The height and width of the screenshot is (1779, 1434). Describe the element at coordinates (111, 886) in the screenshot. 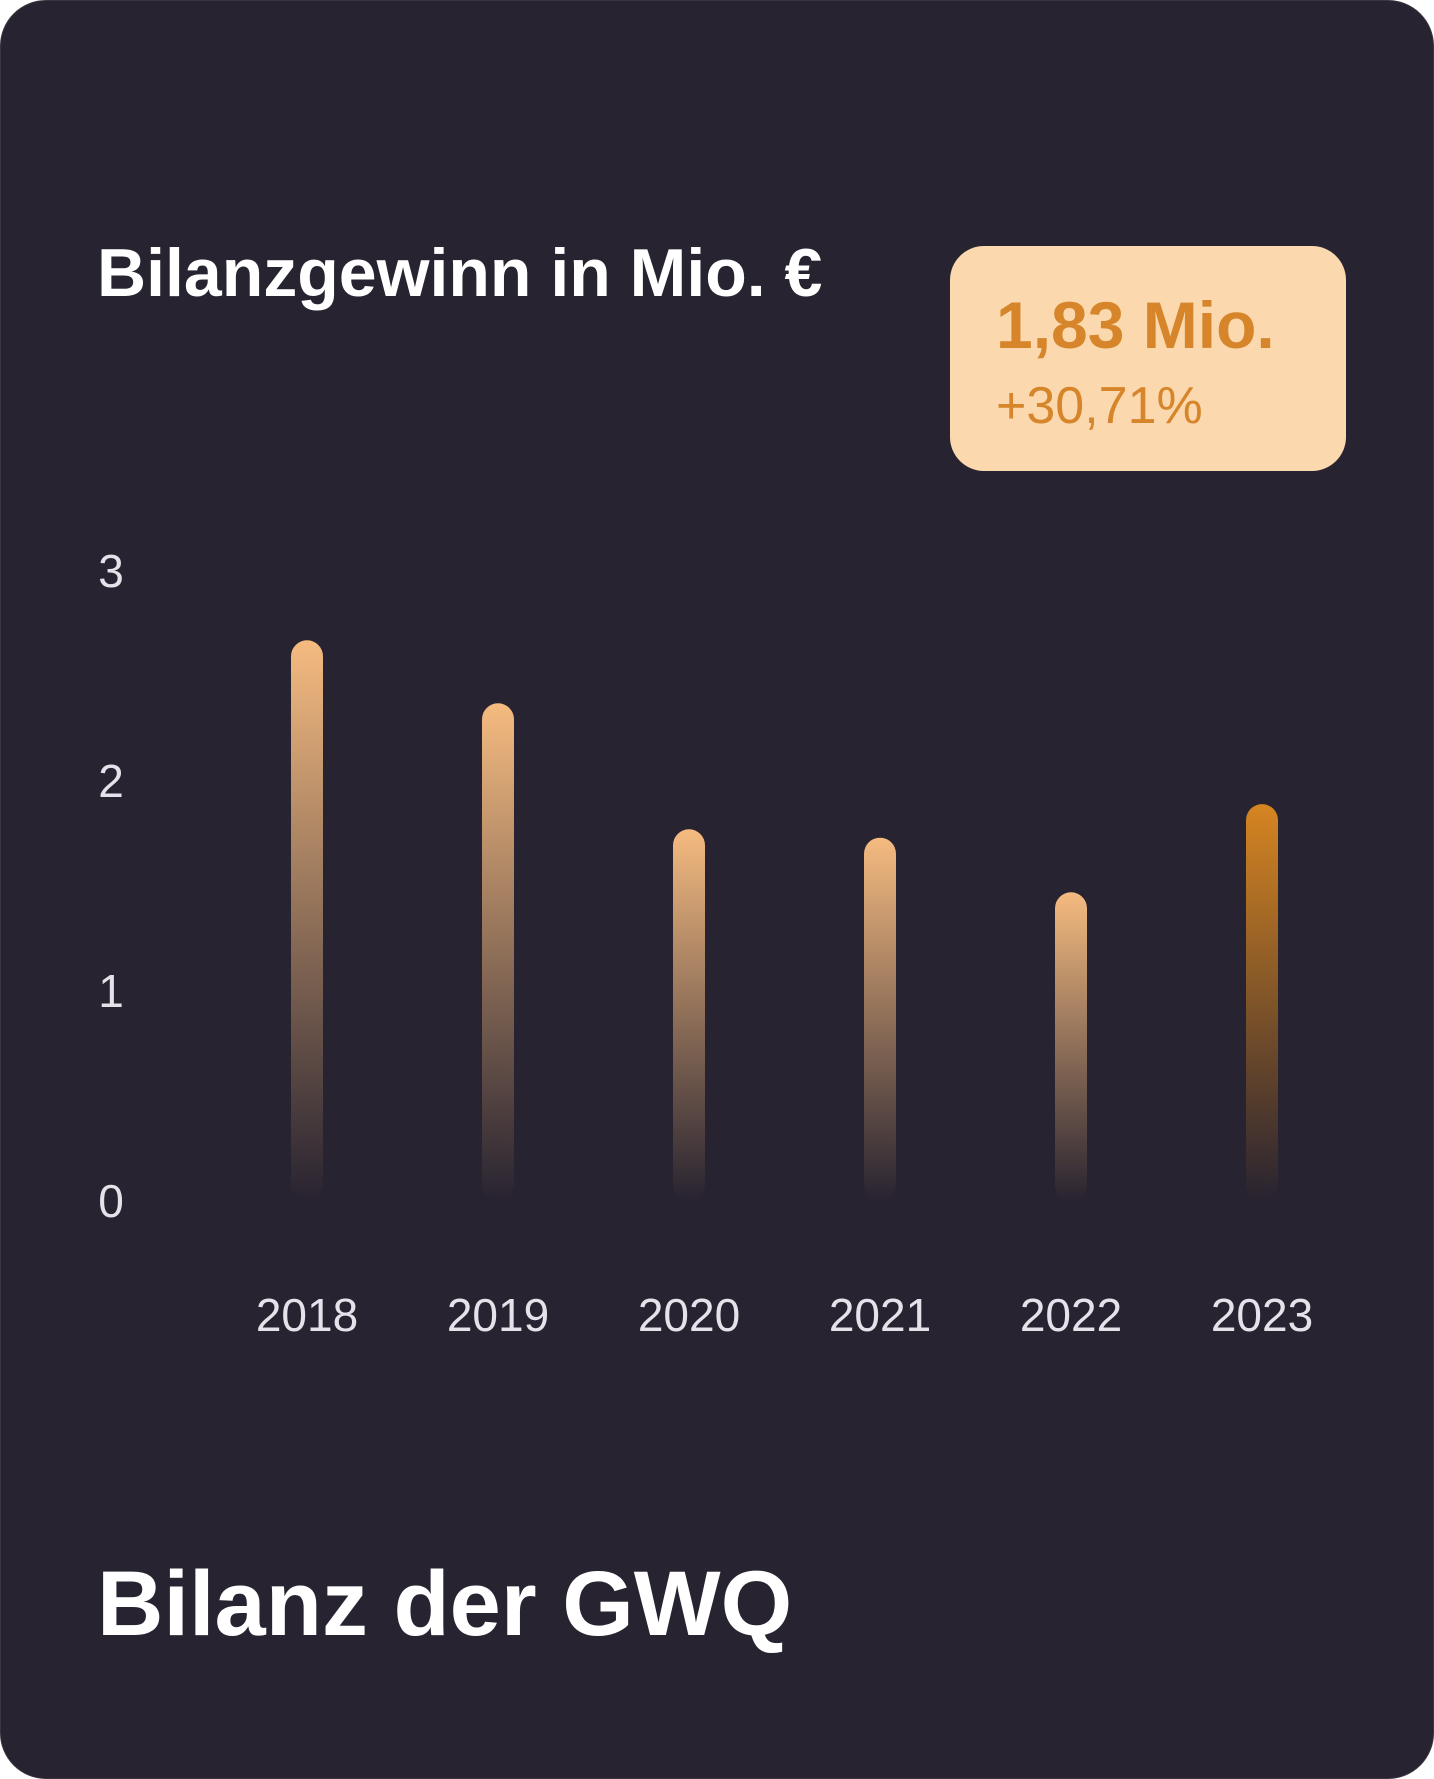

I see `y-axis: 0 1 2 3` at that location.